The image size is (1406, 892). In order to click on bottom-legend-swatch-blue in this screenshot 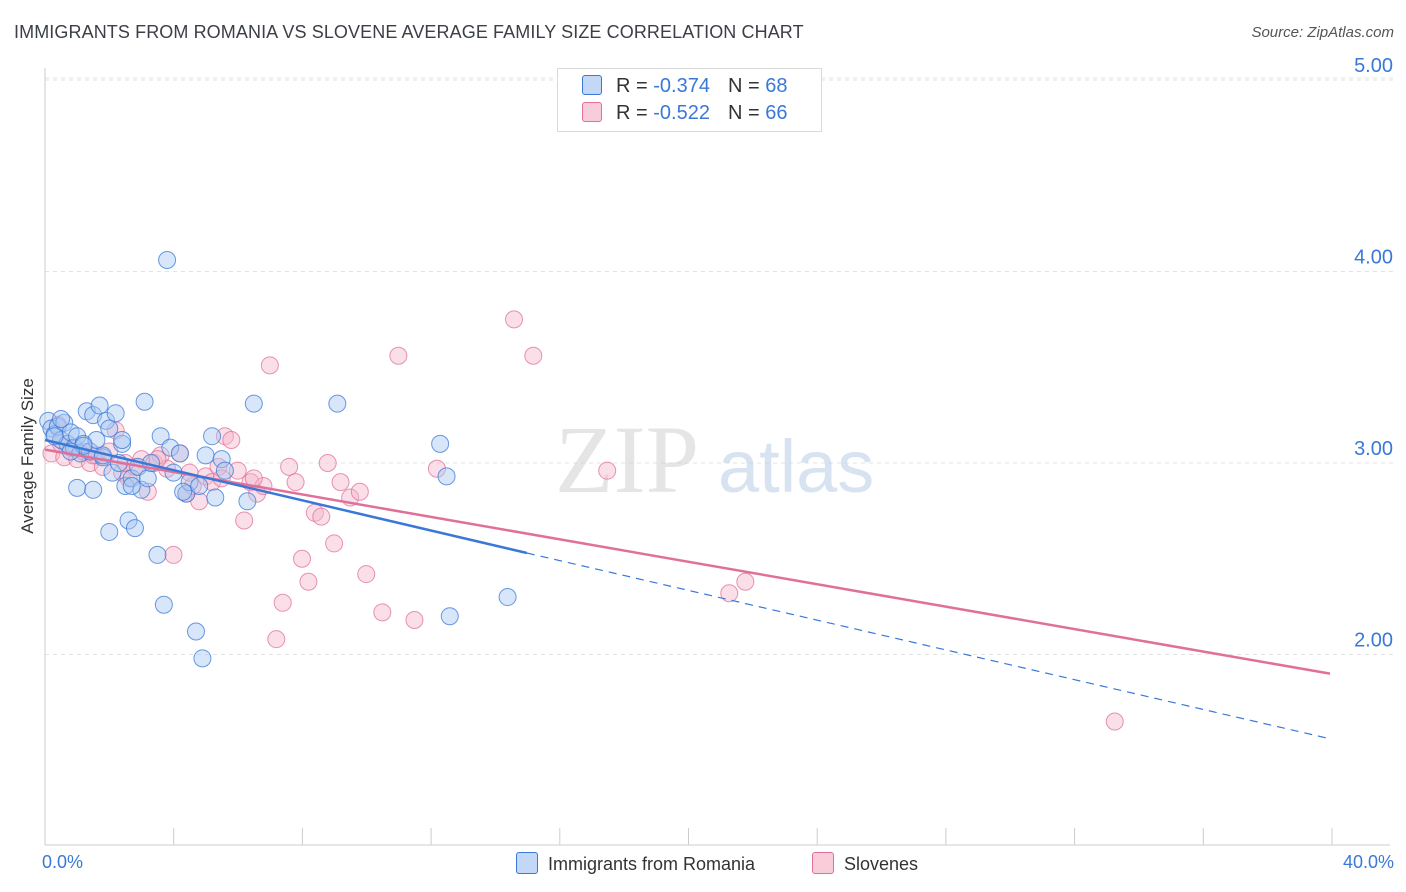, I will do `click(527, 863)`.